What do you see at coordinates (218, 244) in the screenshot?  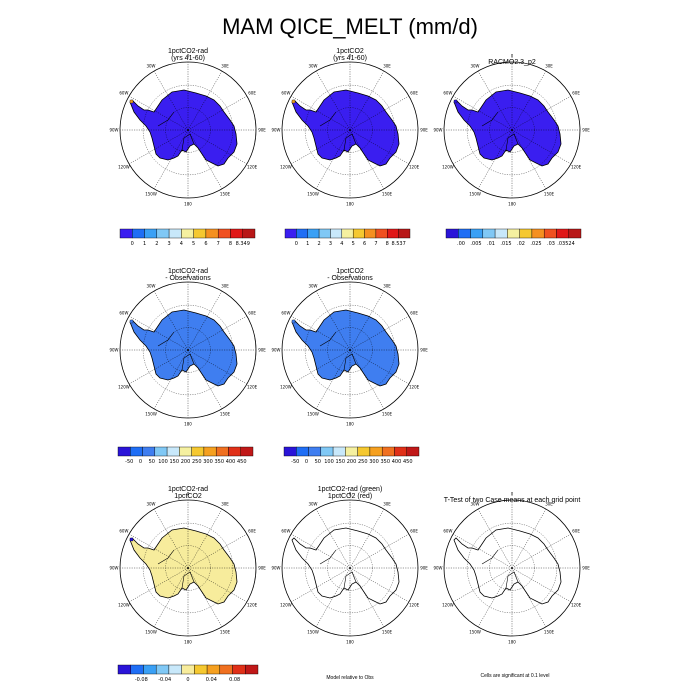 I see `colorbar-label: 7` at bounding box center [218, 244].